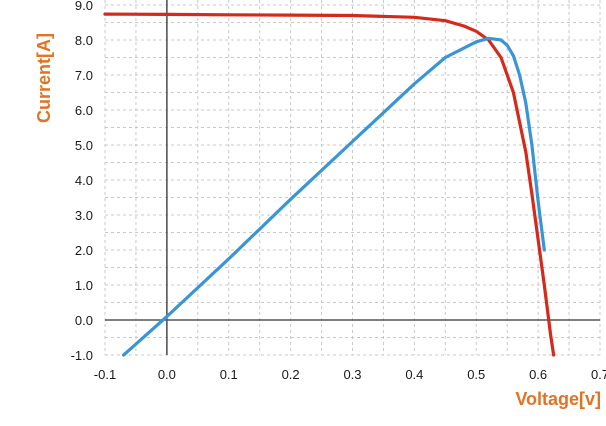 The width and height of the screenshot is (606, 426). What do you see at coordinates (414, 374) in the screenshot?
I see `x-tick-label: 0.4` at bounding box center [414, 374].